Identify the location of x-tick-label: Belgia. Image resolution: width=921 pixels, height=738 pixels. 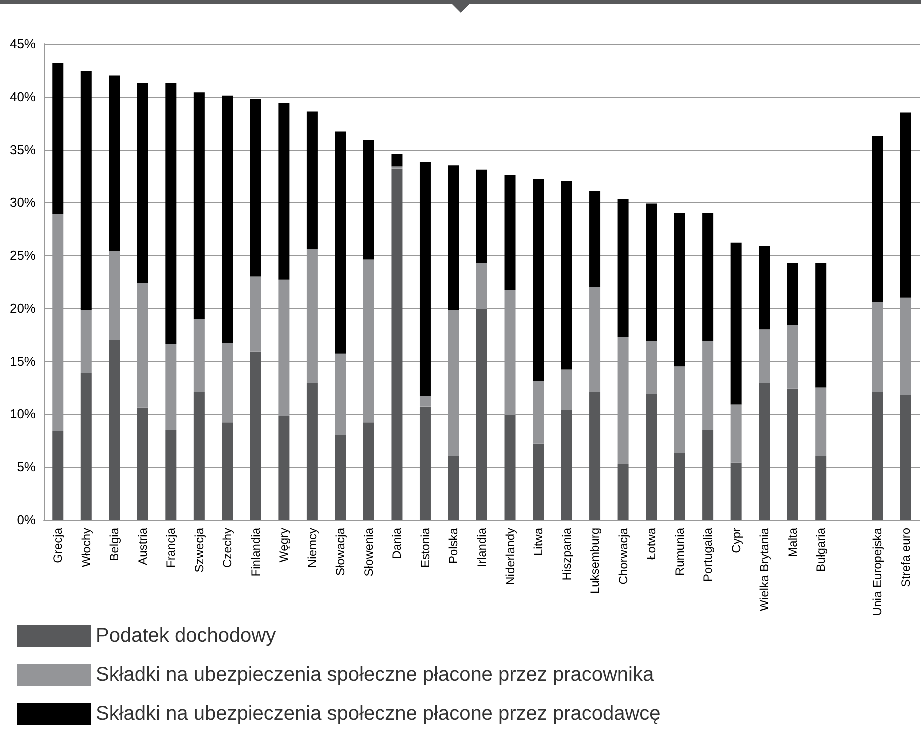
(115, 545).